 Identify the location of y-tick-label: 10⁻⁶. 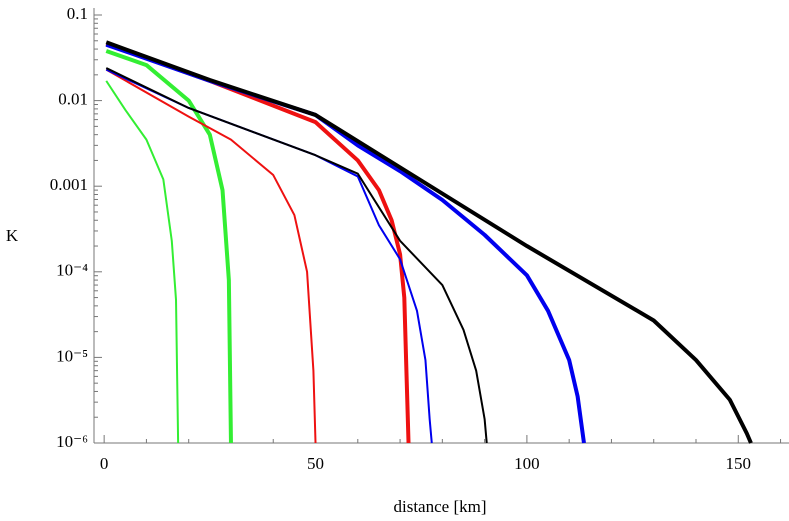
(72, 441).